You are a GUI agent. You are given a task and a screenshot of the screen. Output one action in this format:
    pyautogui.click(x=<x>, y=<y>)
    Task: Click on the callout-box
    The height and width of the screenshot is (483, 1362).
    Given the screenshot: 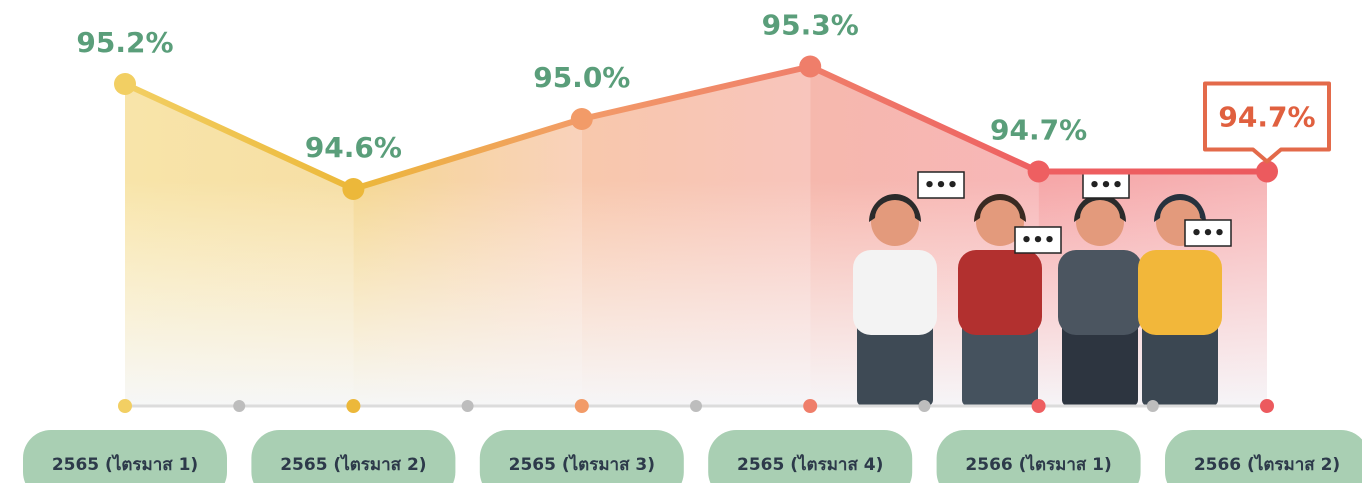 What is the action you would take?
    pyautogui.click(x=1267, y=122)
    